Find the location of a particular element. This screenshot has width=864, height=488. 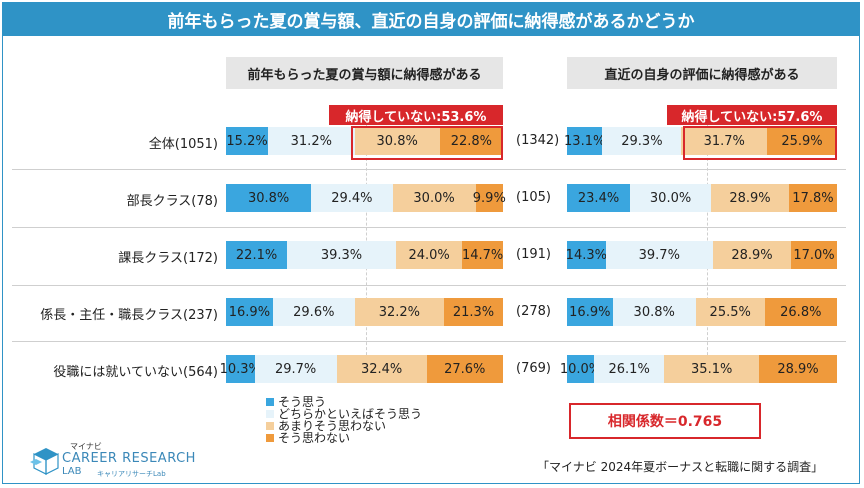

category-label: (191) is located at coordinates (533, 254).